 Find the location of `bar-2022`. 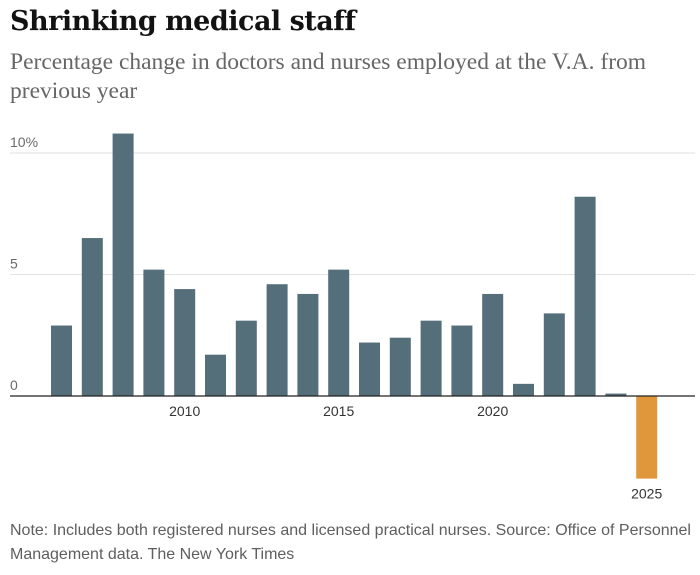

bar-2022 is located at coordinates (554, 354).